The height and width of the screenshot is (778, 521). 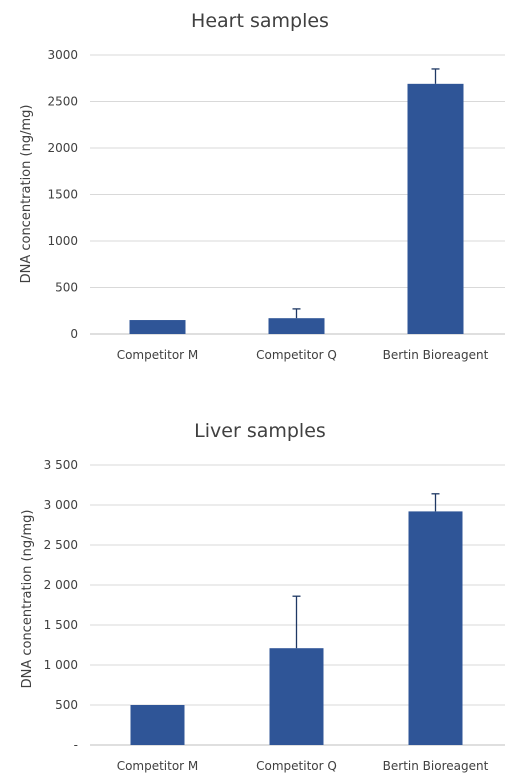 I want to click on y-tick-label: 1500, so click(x=62, y=195).